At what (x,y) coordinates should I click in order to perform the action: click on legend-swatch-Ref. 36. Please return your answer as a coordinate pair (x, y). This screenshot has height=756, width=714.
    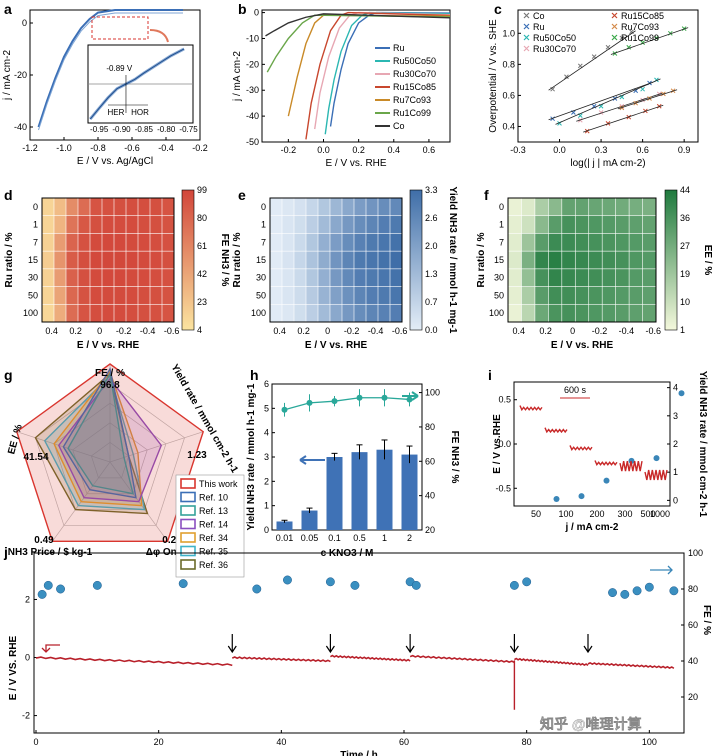
    Looking at the image, I should click on (188, 564).